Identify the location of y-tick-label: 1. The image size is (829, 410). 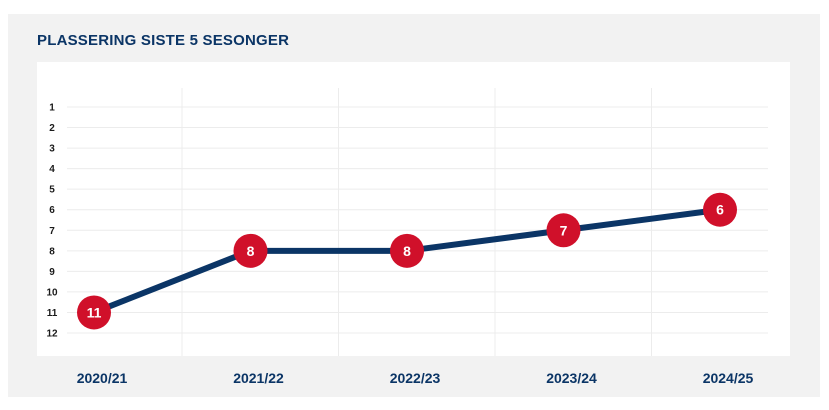
(52, 108).